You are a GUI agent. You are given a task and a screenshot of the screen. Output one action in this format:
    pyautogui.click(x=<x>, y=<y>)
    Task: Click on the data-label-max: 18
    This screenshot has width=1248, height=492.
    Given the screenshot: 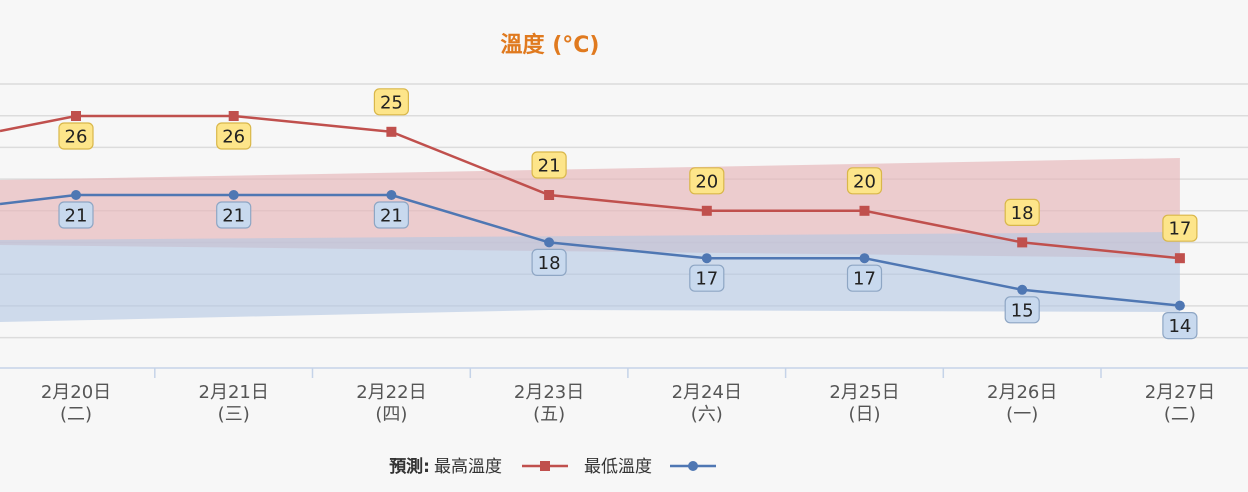 What is the action you would take?
    pyautogui.click(x=1022, y=212)
    